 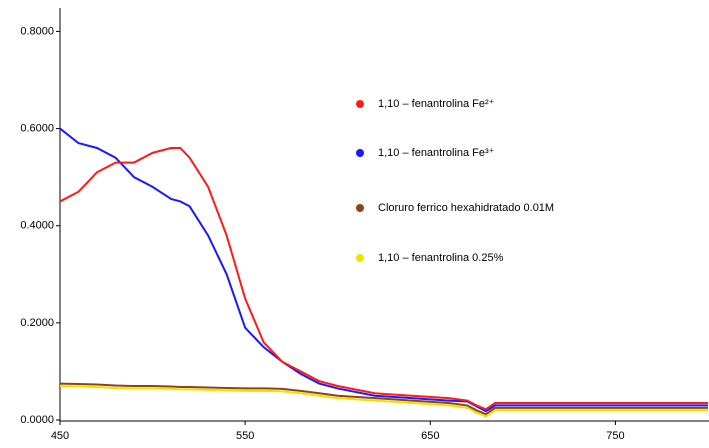 I want to click on x-tick-label: 750, so click(x=615, y=436).